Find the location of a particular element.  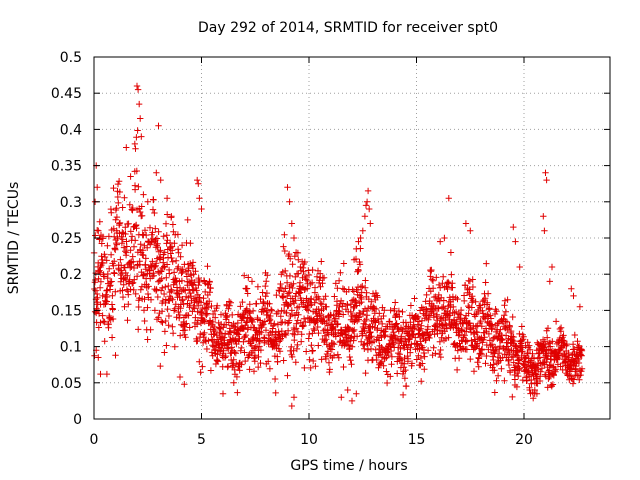

y-axis-label: SRMTID / TECUs is located at coordinates (14, 238).